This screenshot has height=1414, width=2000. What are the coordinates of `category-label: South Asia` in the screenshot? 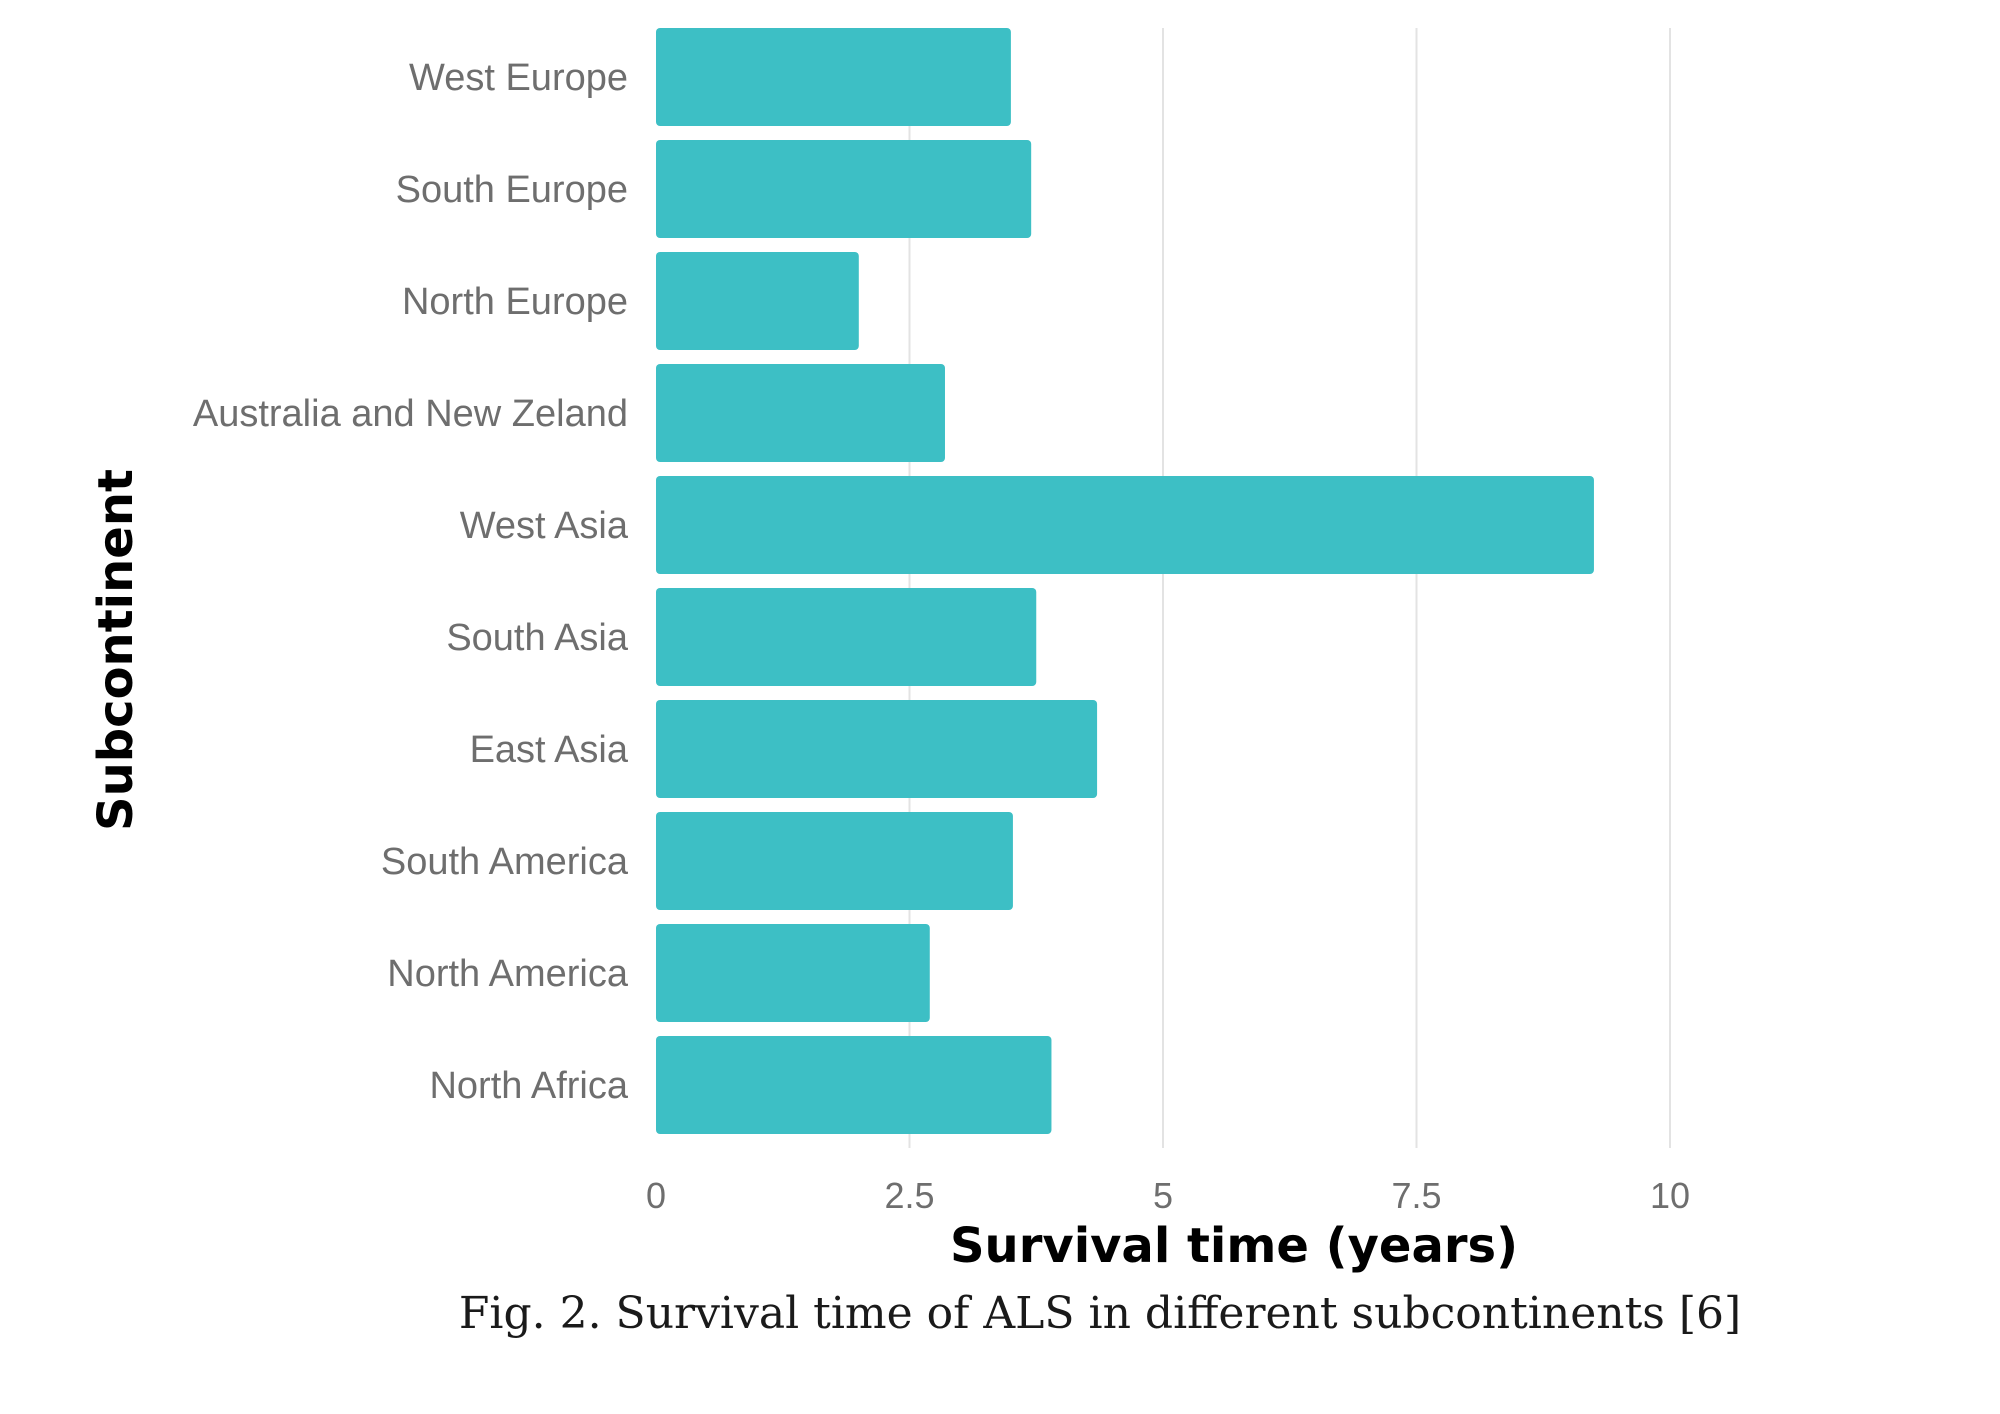 It's located at (537, 638).